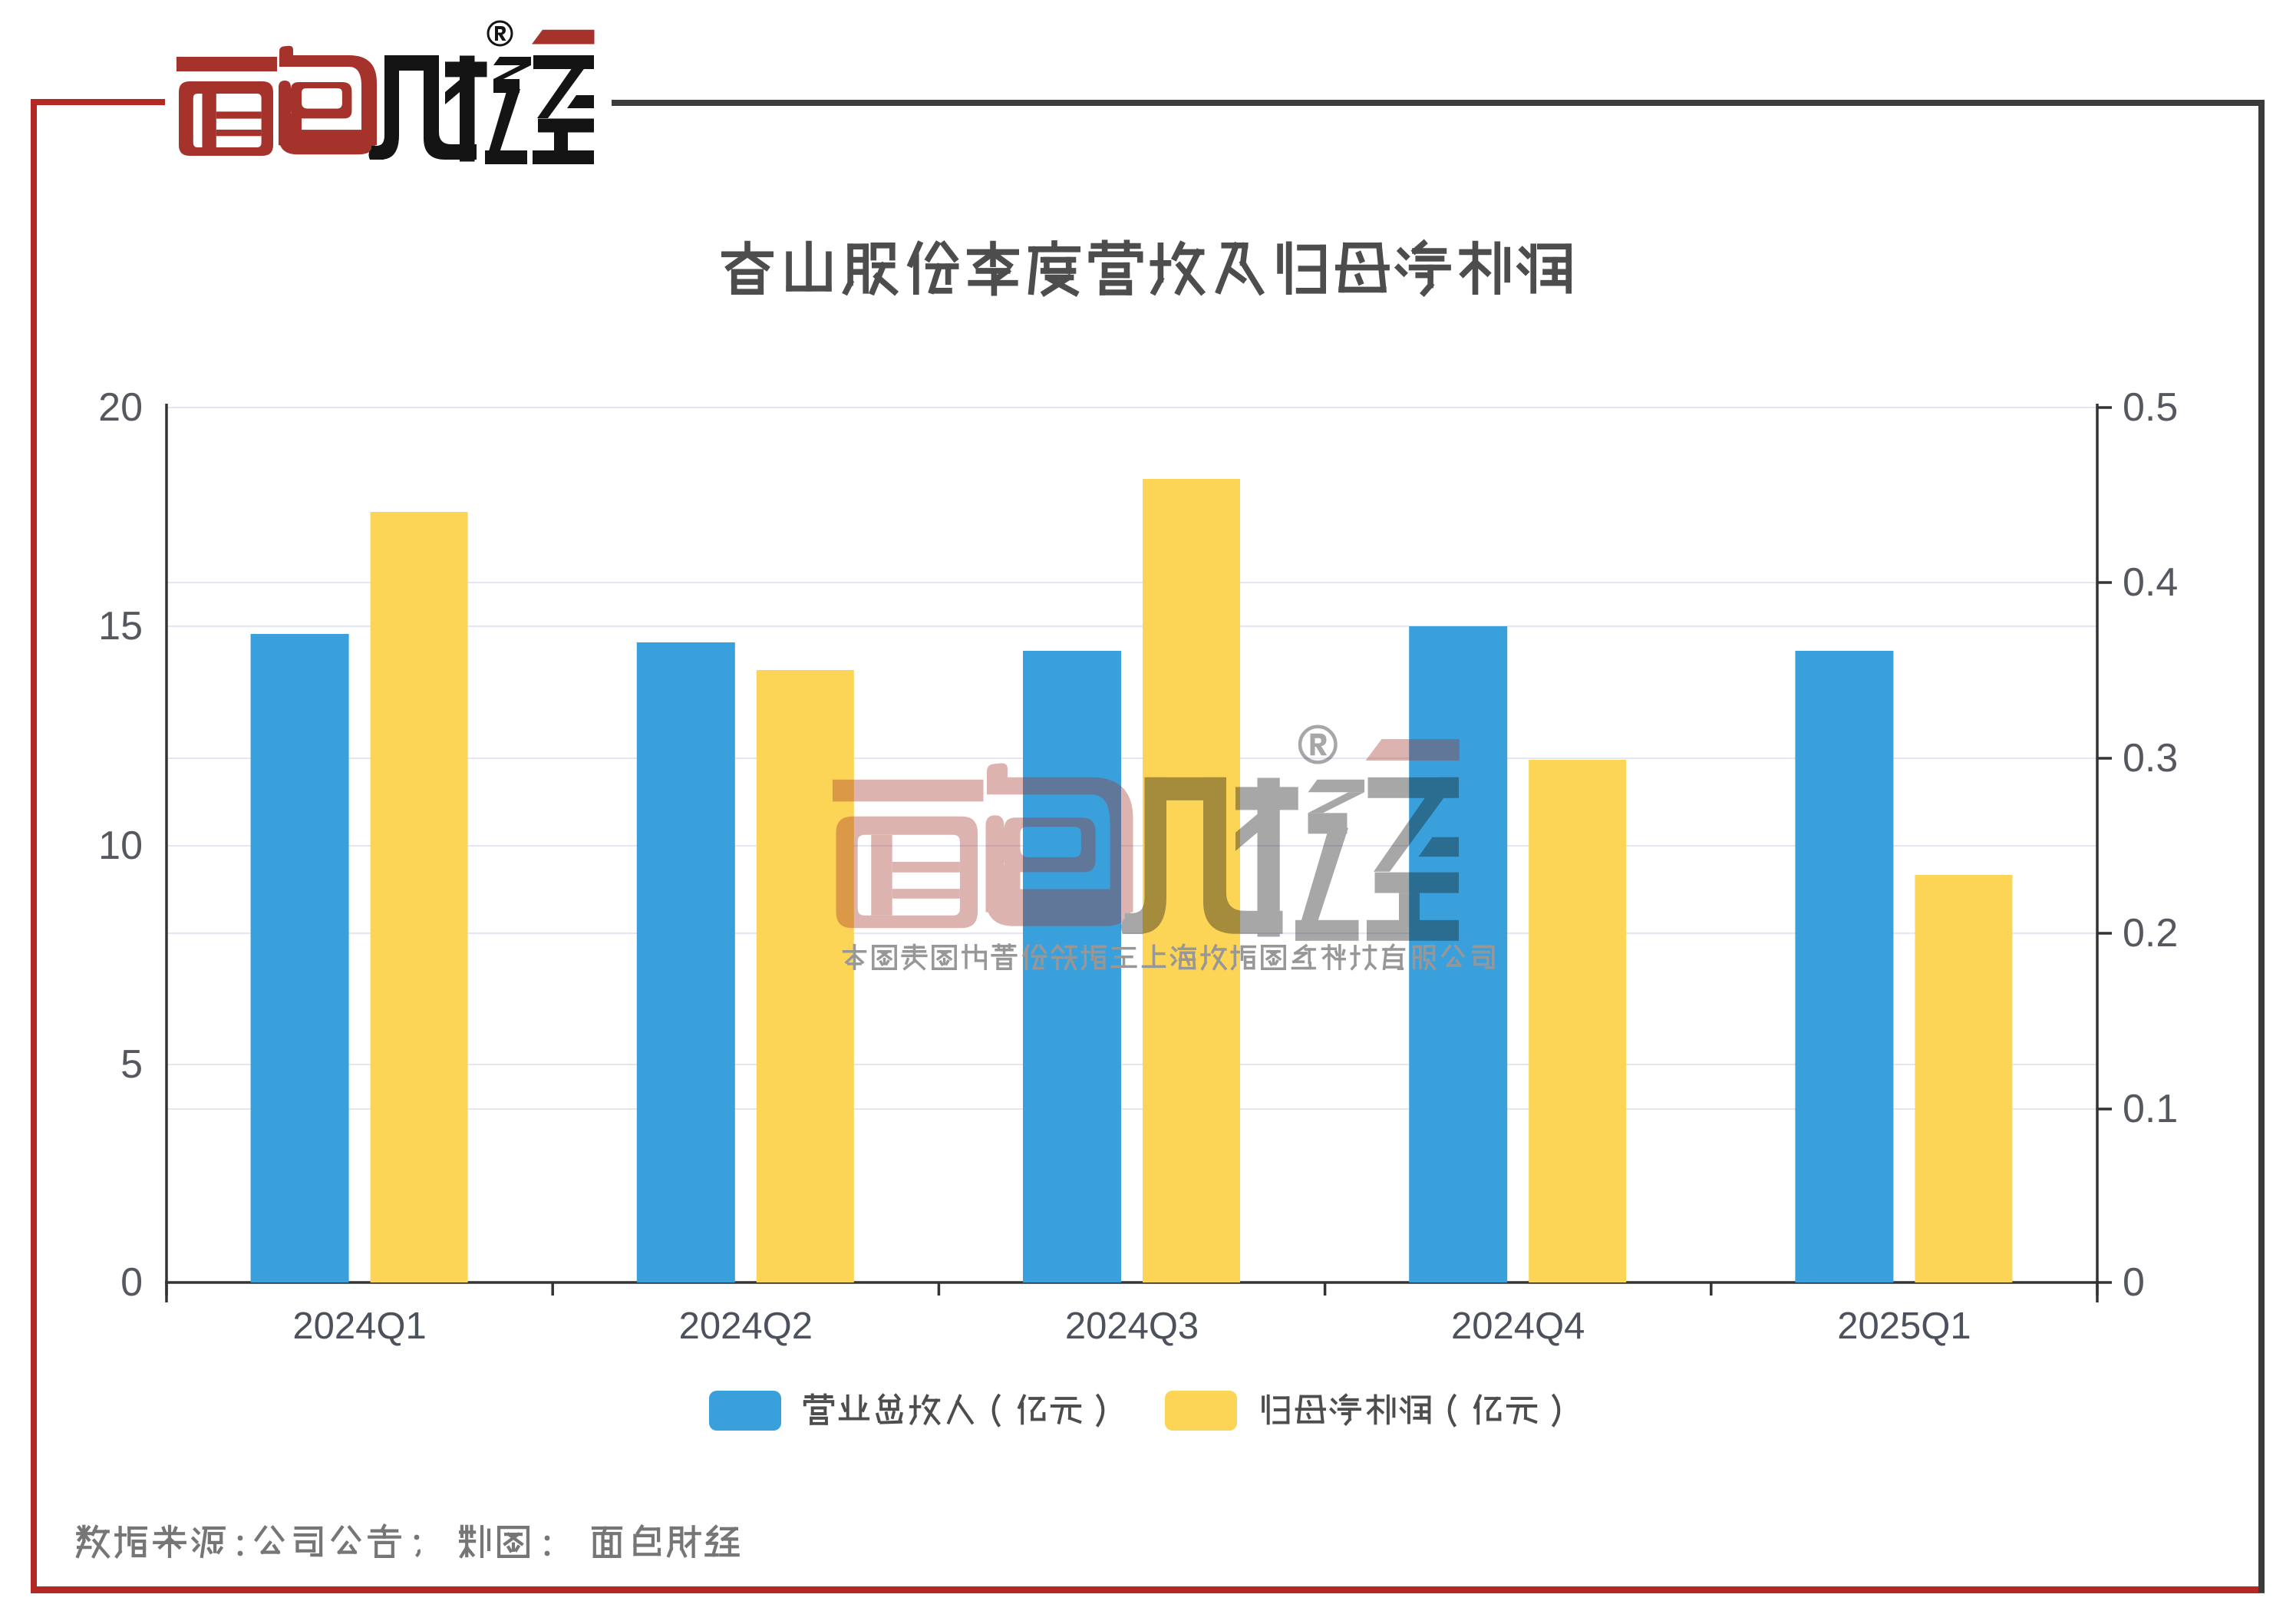 This screenshot has width=2296, height=1624. What do you see at coordinates (359, 1326) in the screenshot?
I see `svg-text: 2024Q1` at bounding box center [359, 1326].